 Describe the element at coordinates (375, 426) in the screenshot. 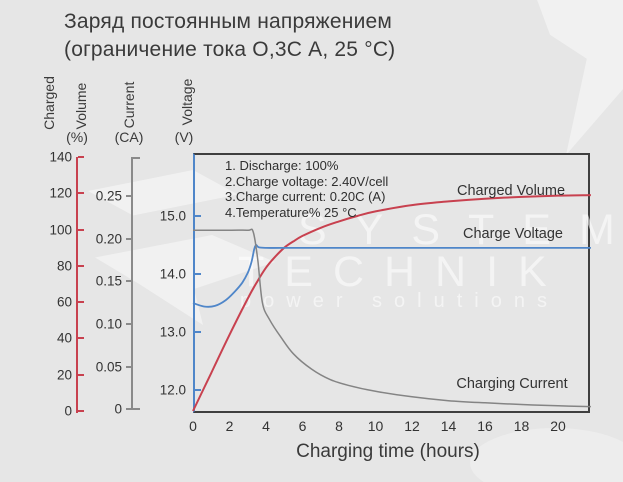

I see `x-tick-label: 10` at that location.